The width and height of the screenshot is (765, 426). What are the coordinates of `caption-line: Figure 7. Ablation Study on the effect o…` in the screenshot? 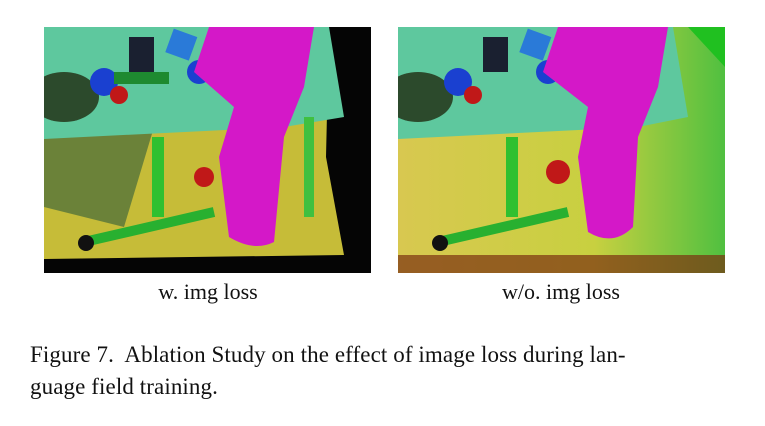 It's located at (328, 354).